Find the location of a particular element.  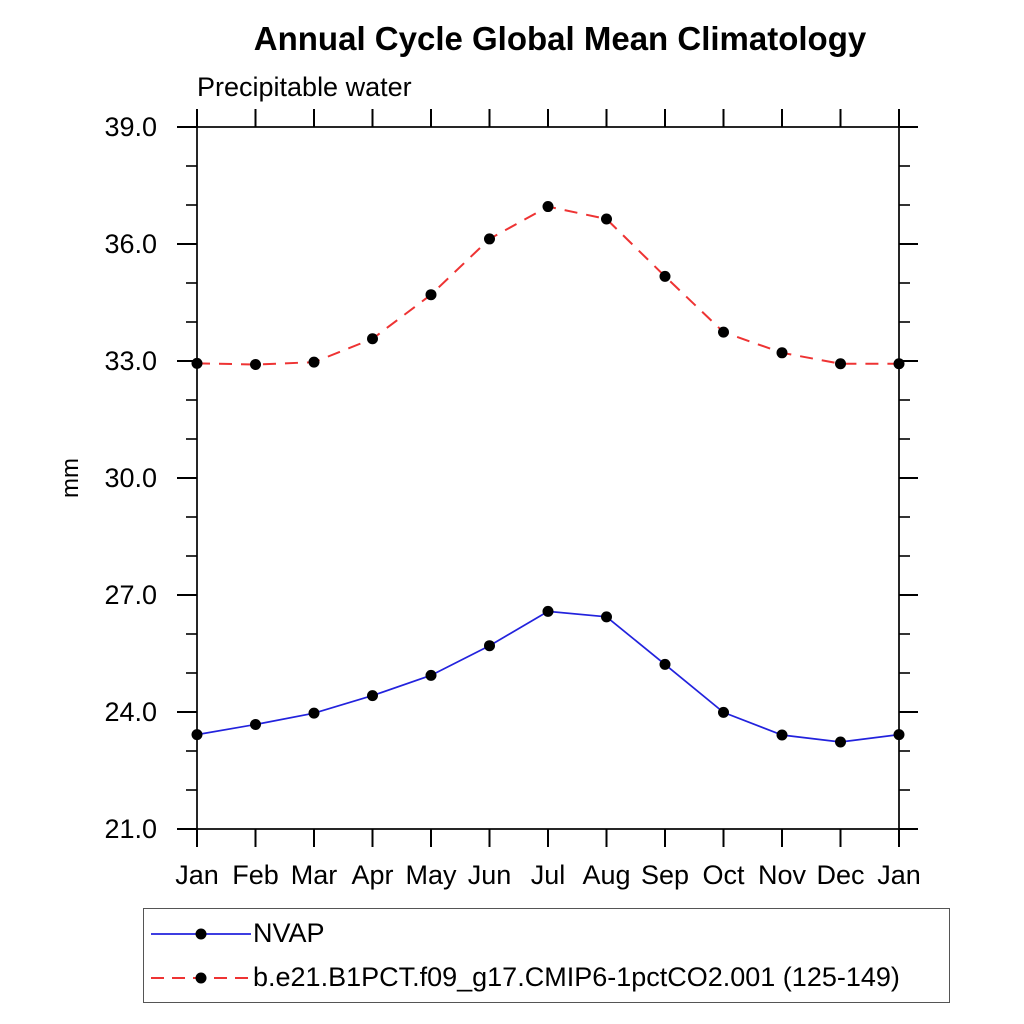

y-tick-label: 21.0 is located at coordinates (130, 829).